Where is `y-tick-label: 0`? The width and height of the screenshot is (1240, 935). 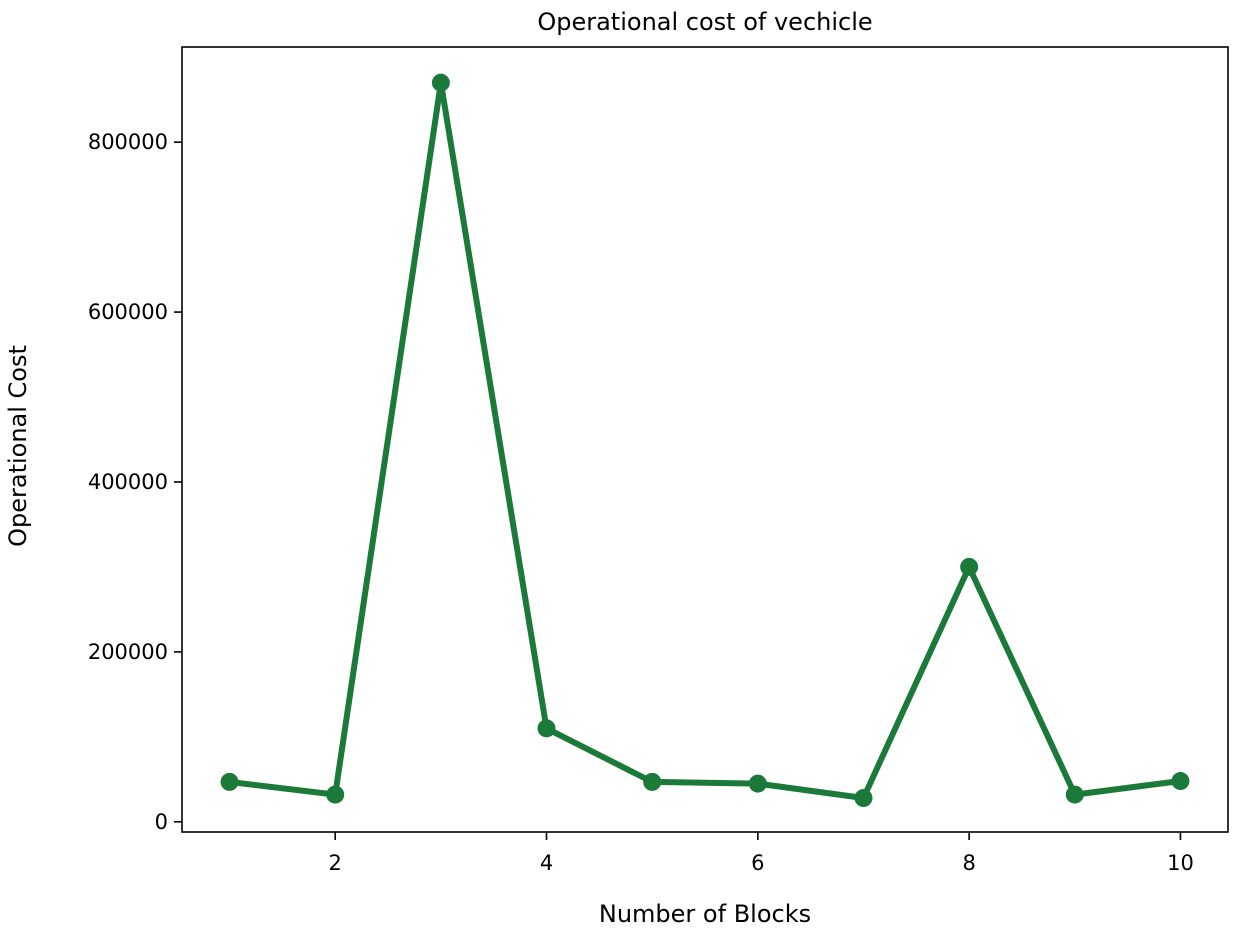 y-tick-label: 0 is located at coordinates (161, 822).